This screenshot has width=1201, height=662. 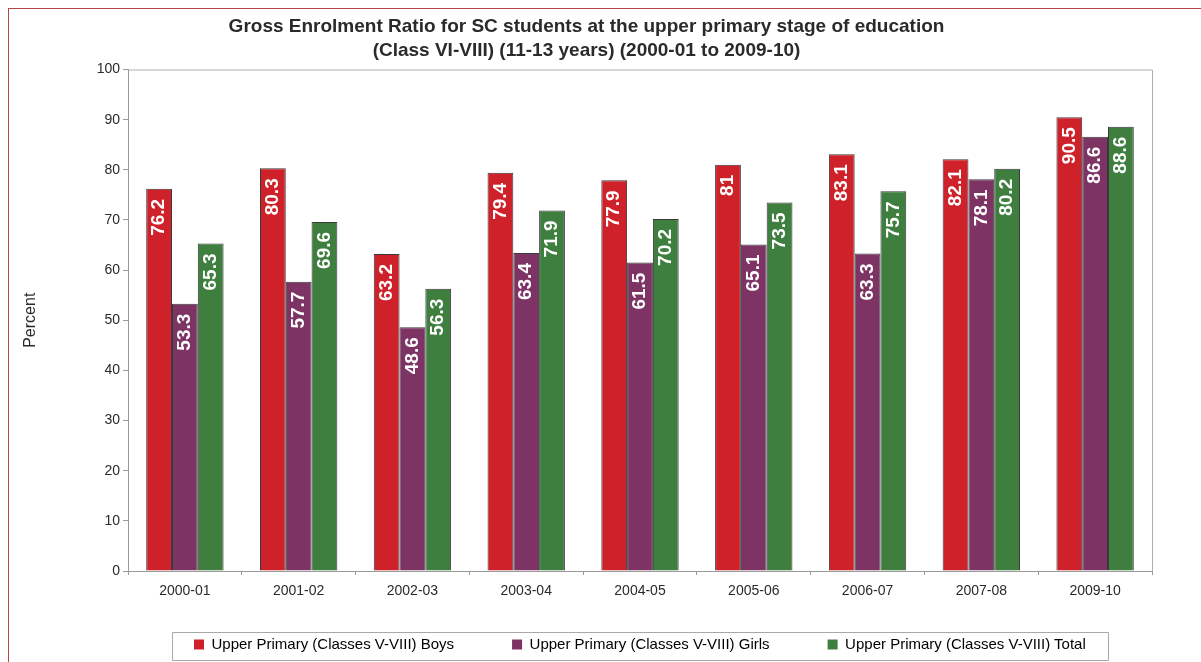 What do you see at coordinates (525, 281) in the screenshot?
I see `data-label: 63.4` at bounding box center [525, 281].